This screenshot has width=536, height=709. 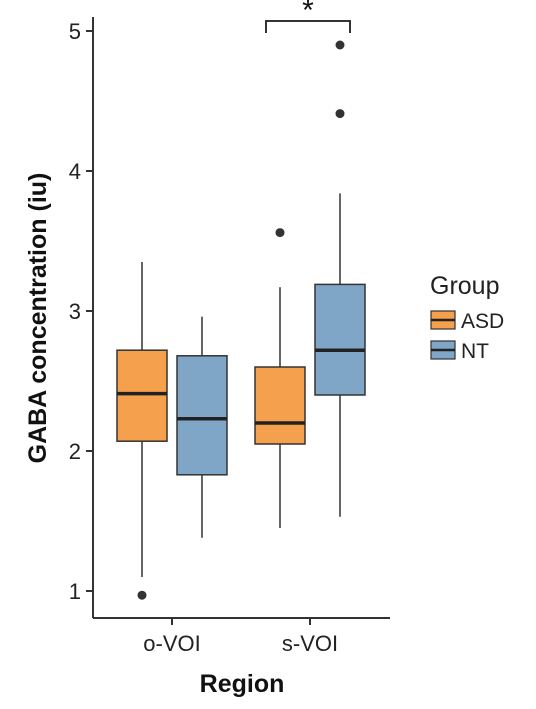 I want to click on legend-title: Group, so click(x=464, y=286).